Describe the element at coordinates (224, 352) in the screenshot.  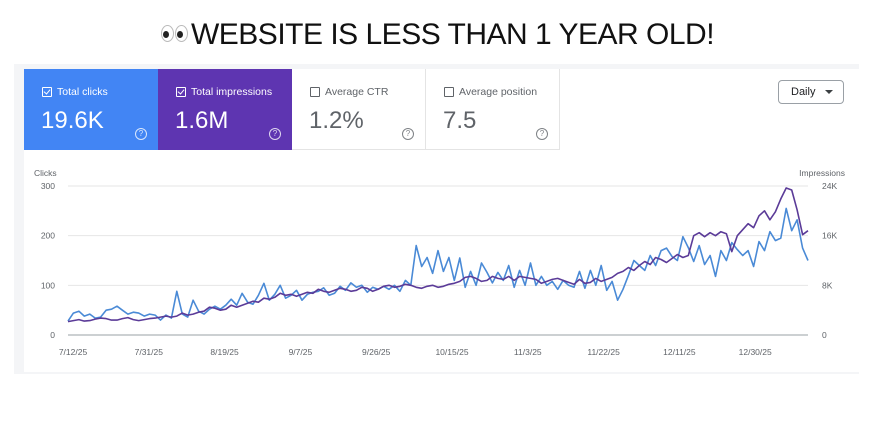
I see `x-tick-label: 8/19/25` at that location.